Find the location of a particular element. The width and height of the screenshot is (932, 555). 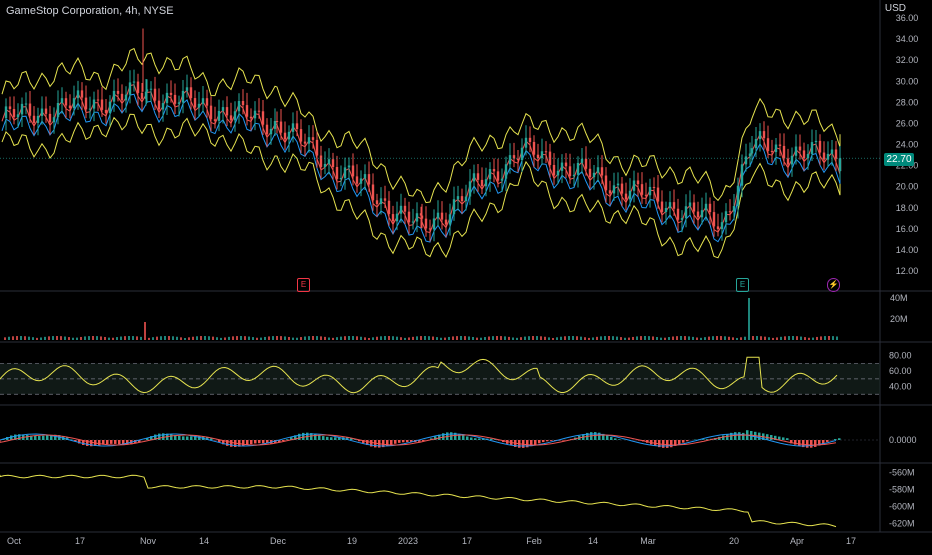

rsi-tick-label: 40.00 is located at coordinates (900, 387).